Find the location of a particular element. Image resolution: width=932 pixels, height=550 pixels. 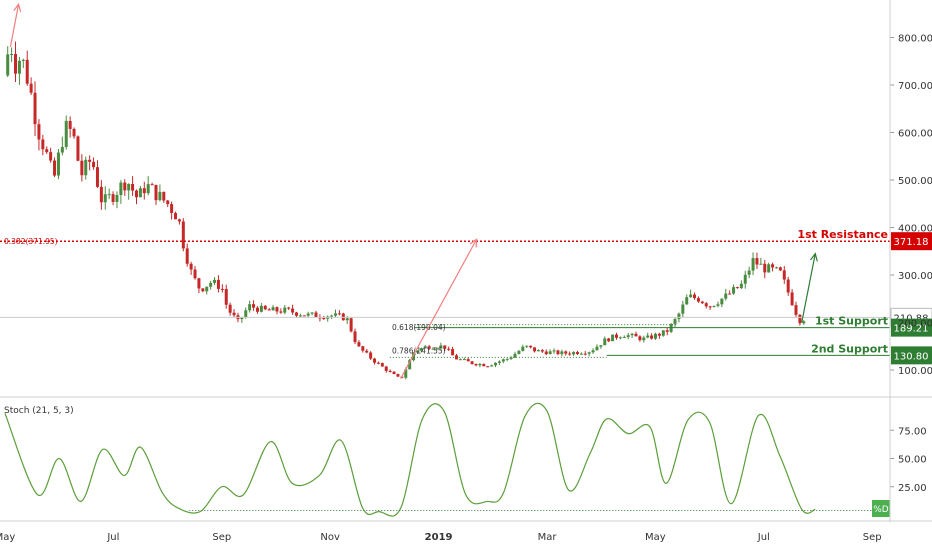

level-price-label: 130.80 is located at coordinates (911, 356).